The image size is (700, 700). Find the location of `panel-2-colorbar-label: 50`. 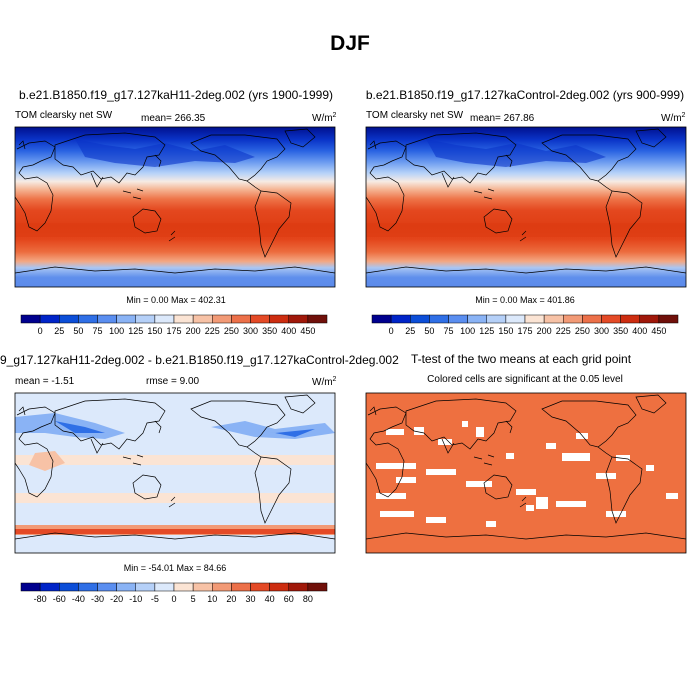

panel-2-colorbar-label: 50 is located at coordinates (429, 331).